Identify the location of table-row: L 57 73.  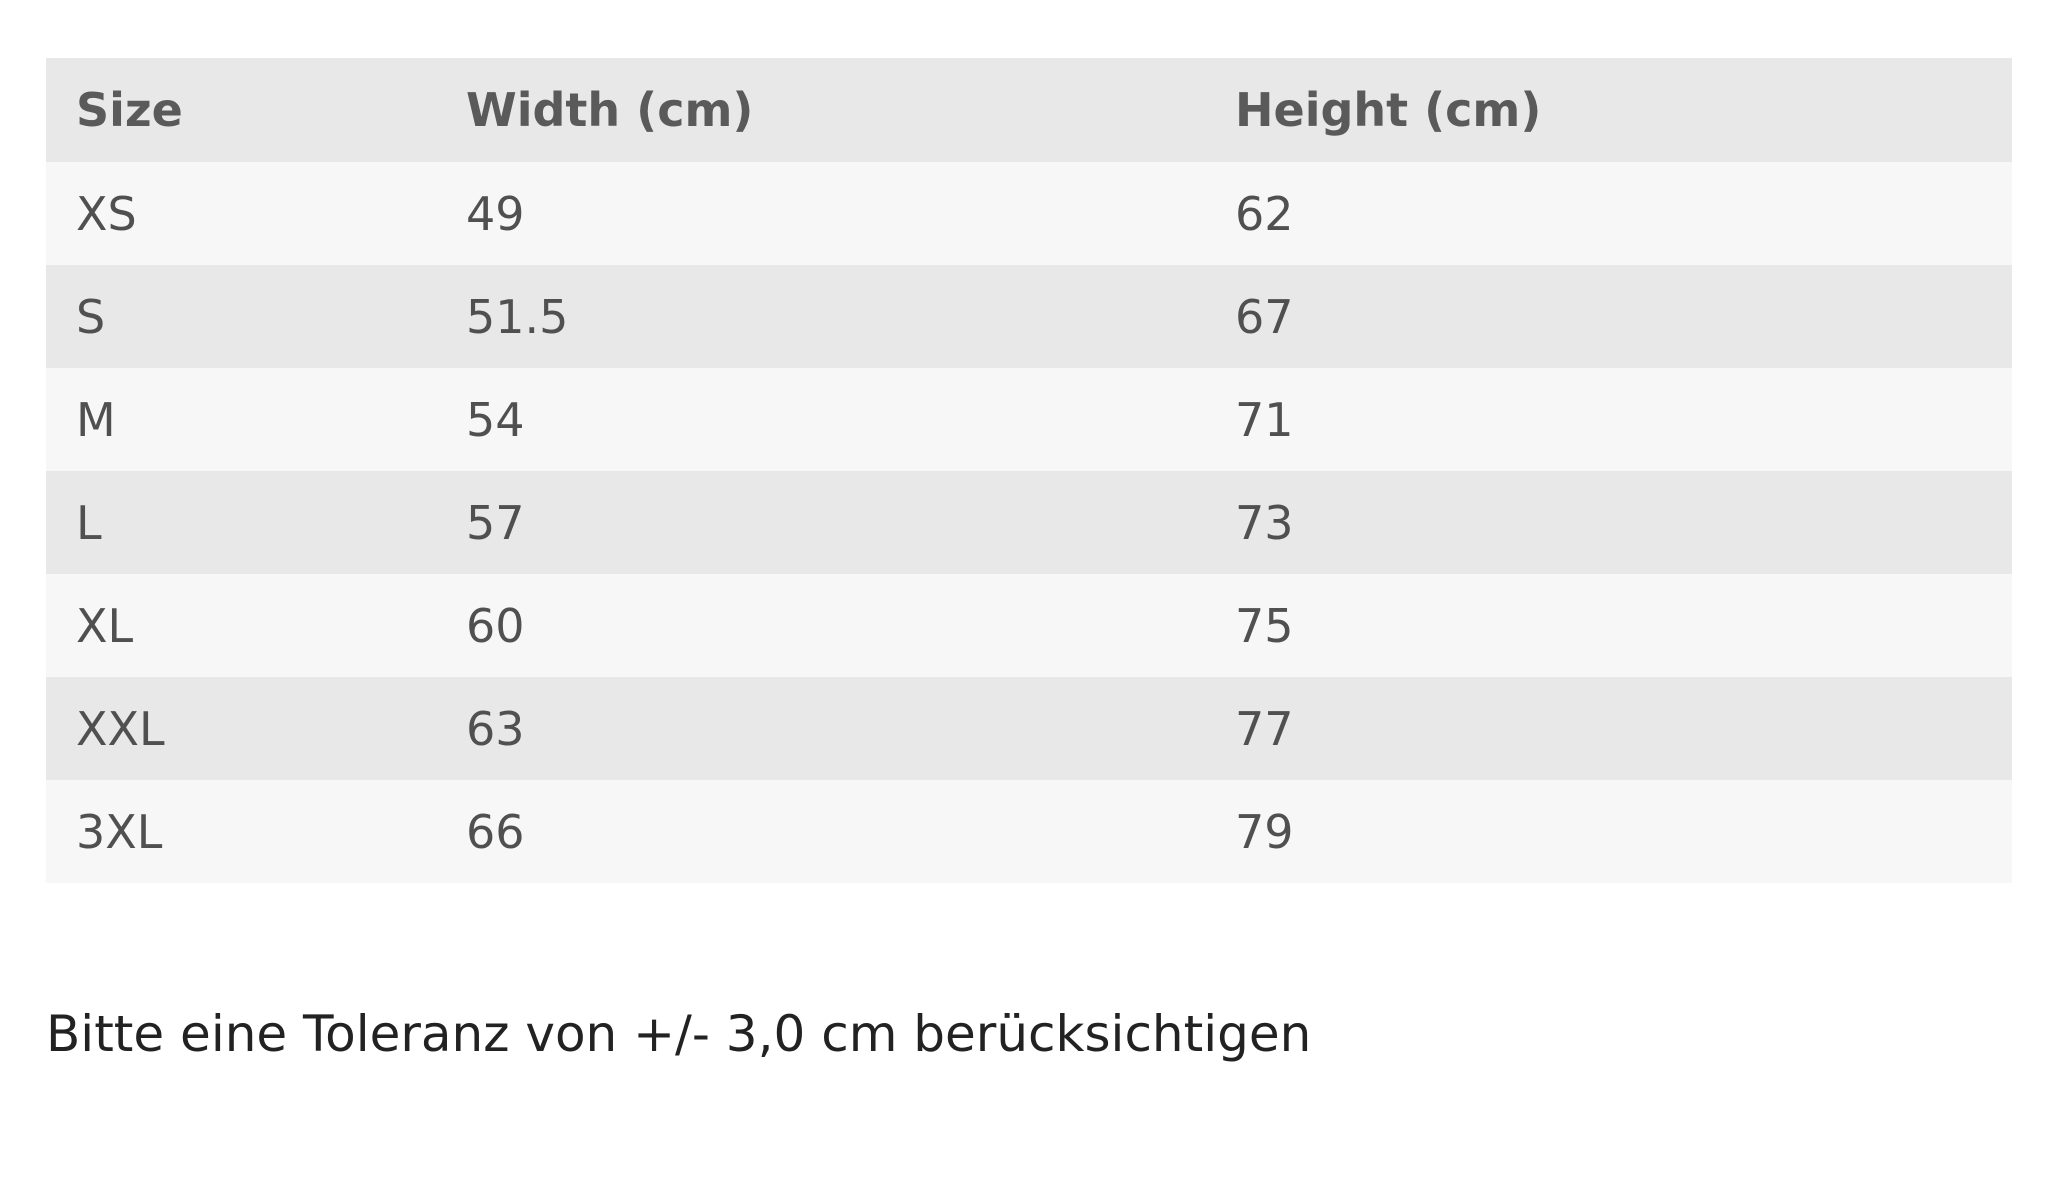
(1029, 522).